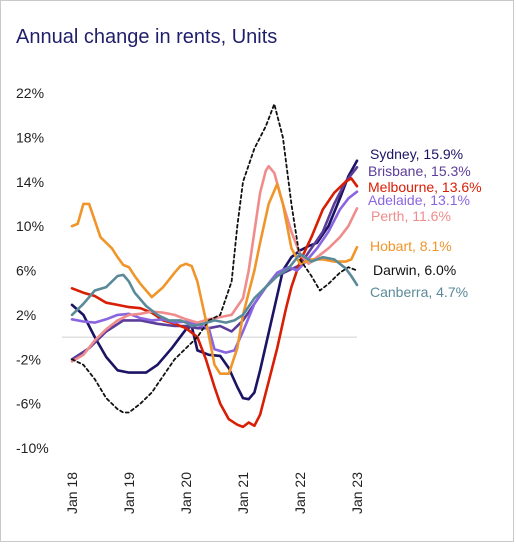 Image resolution: width=516 pixels, height=544 pixels. What do you see at coordinates (419, 171) in the screenshot?
I see `series-label-brisbane: Brisbane, 15.3%` at bounding box center [419, 171].